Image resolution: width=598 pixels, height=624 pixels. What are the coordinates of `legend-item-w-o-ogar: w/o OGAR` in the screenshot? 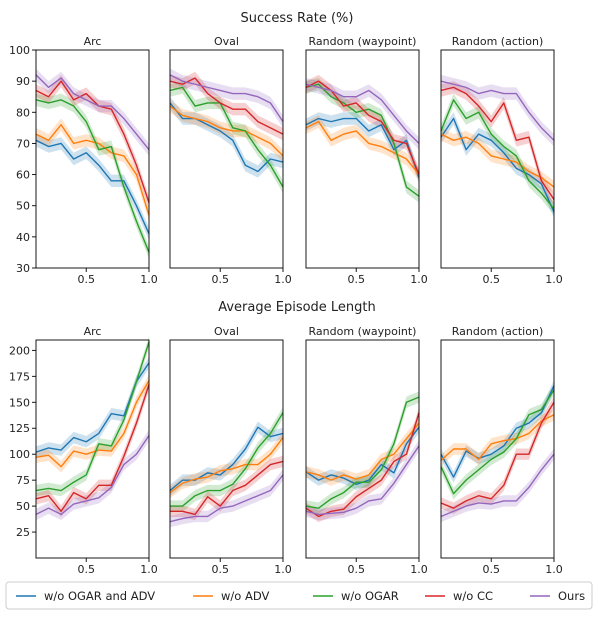 It's located at (356, 596).